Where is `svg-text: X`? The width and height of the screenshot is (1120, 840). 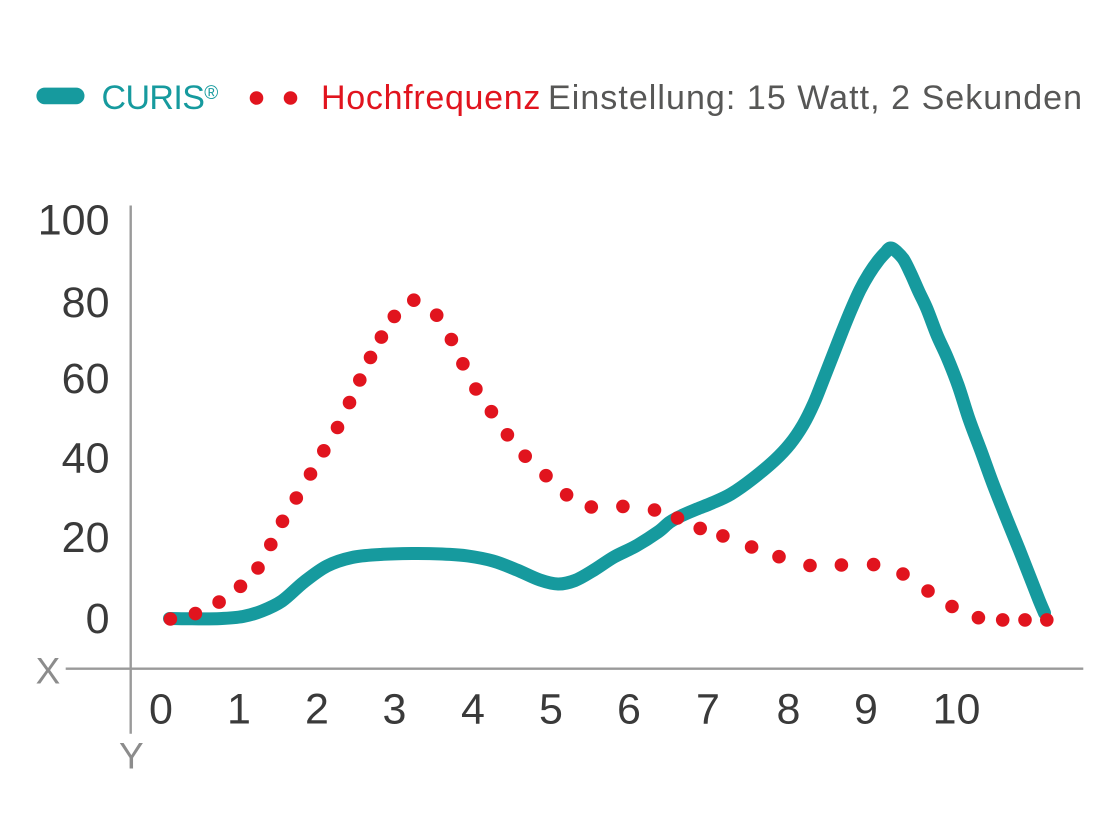 svg-text: X is located at coordinates (48, 670).